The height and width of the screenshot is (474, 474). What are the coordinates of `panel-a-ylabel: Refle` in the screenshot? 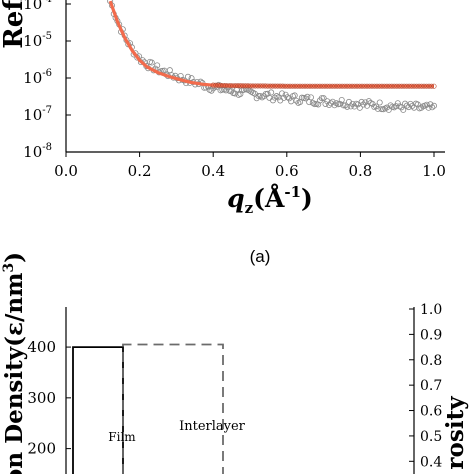 It's located at (14, 24).